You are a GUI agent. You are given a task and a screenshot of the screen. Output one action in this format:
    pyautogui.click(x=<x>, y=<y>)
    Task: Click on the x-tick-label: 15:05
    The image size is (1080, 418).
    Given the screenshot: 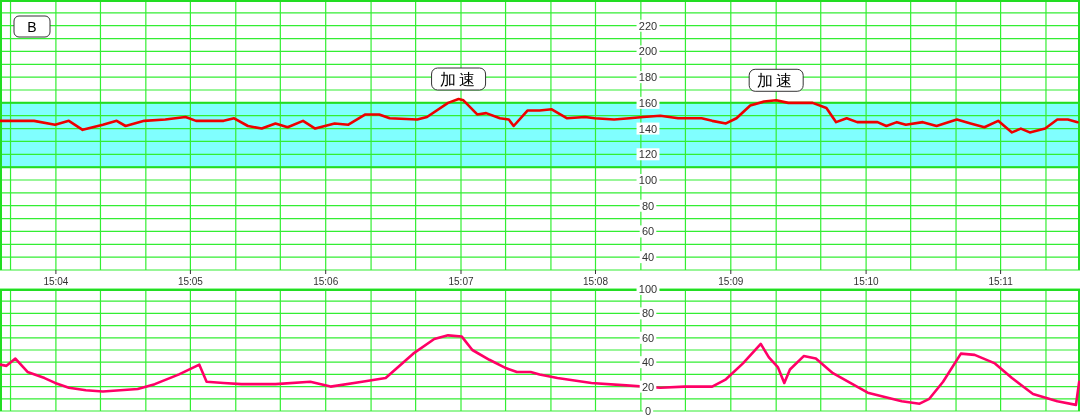 What is the action you would take?
    pyautogui.click(x=190, y=281)
    